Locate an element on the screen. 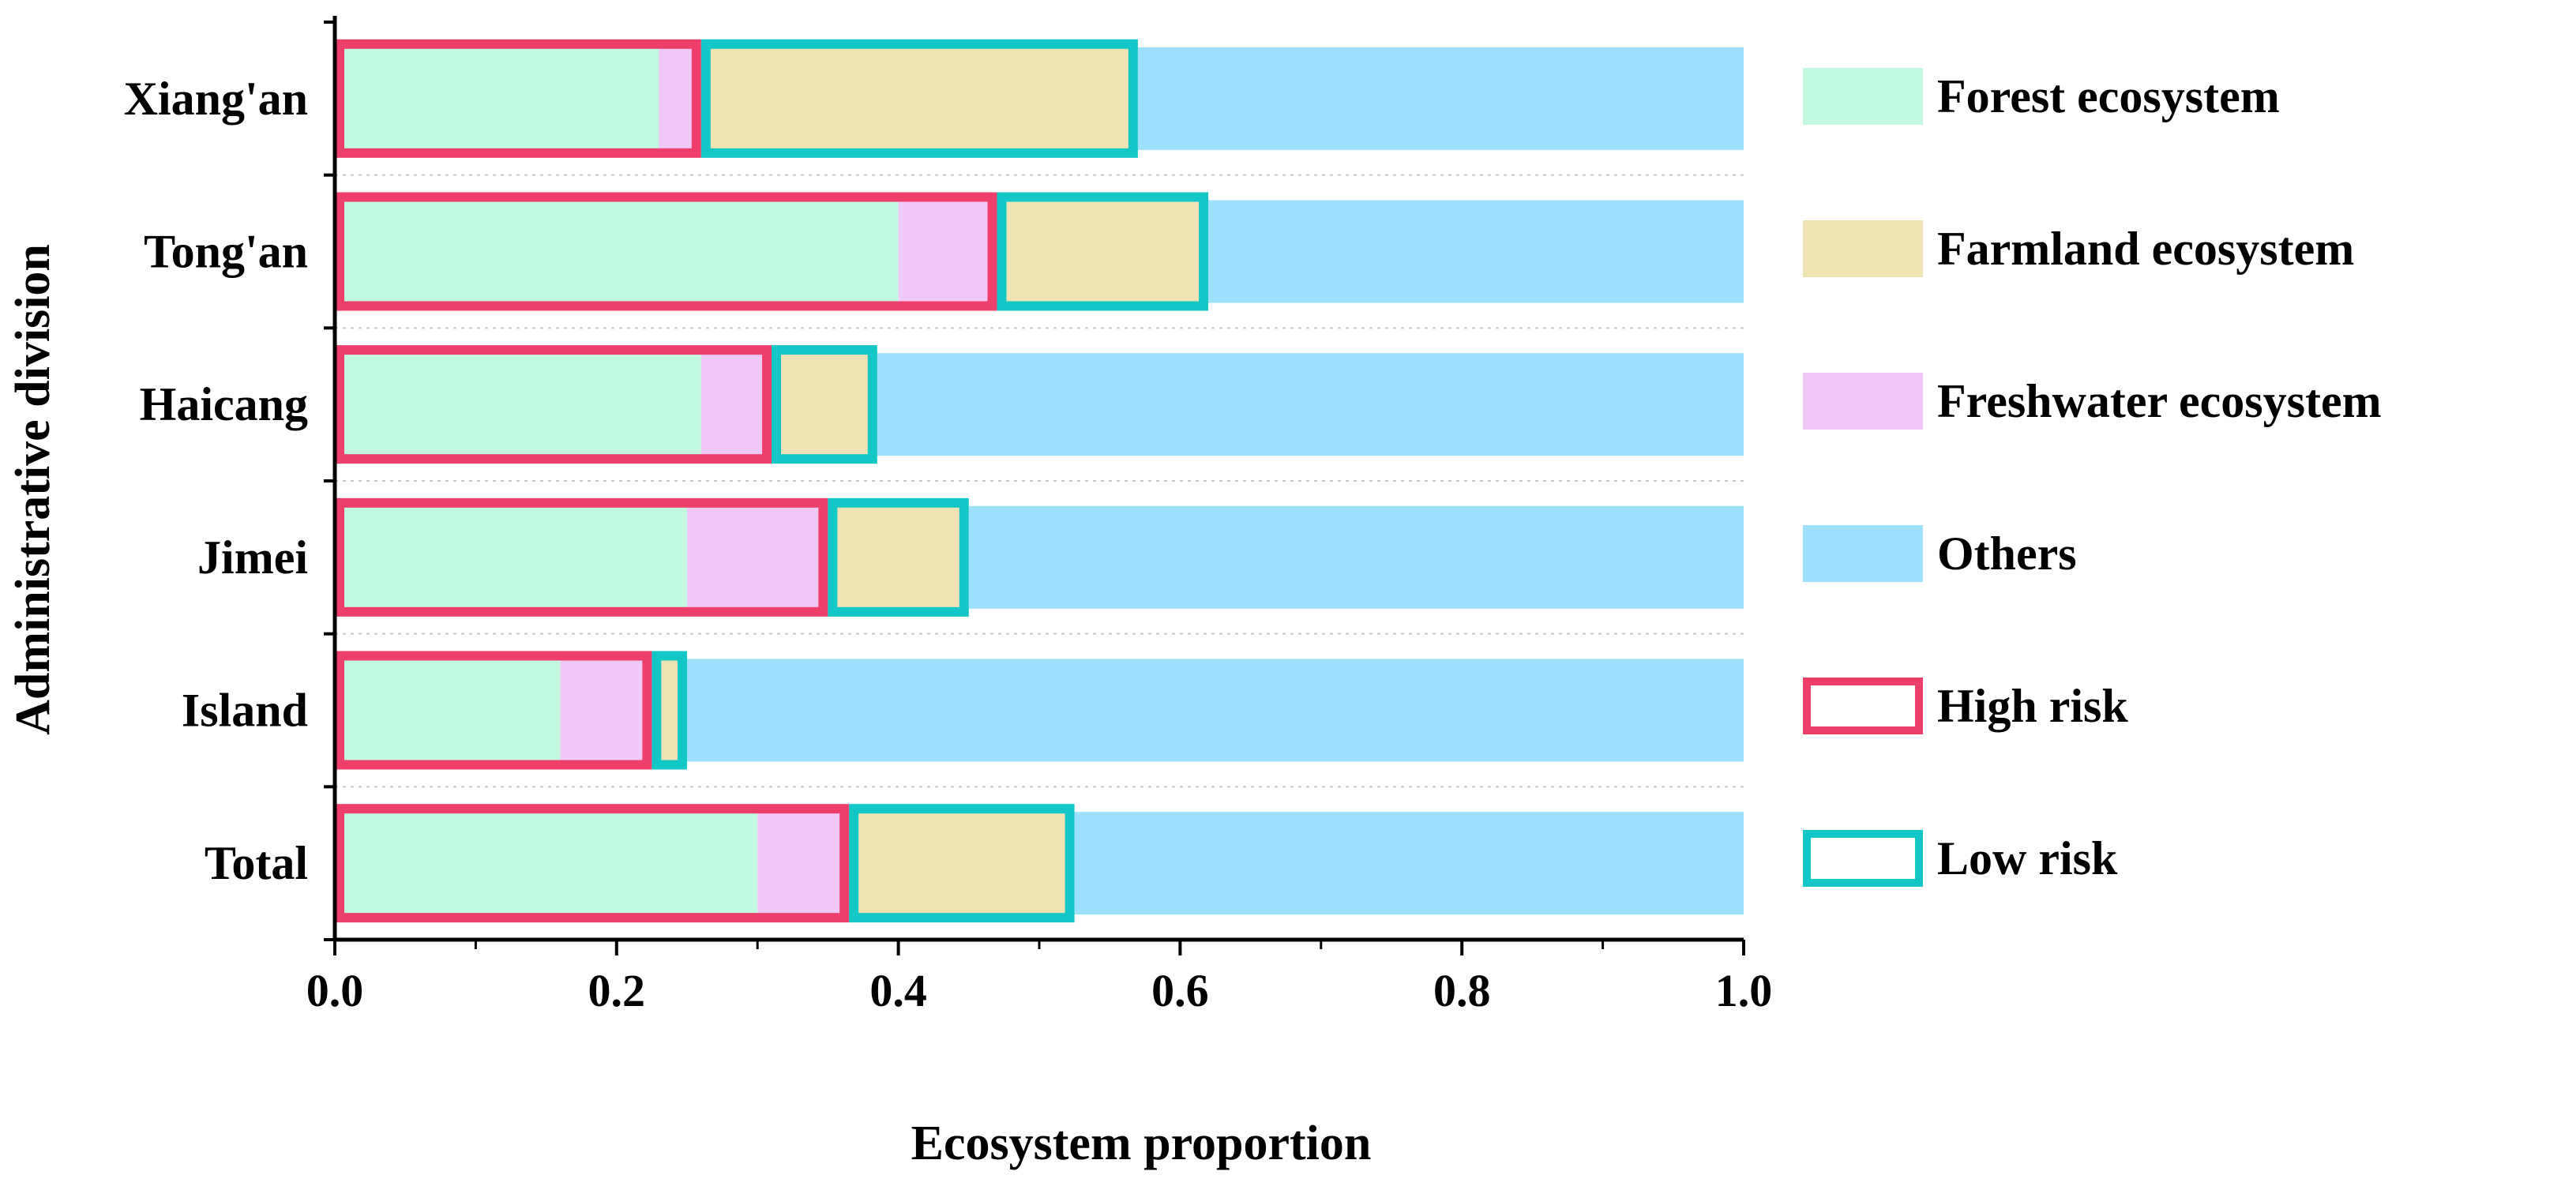  legend-label: Low risk is located at coordinates (2027, 858).